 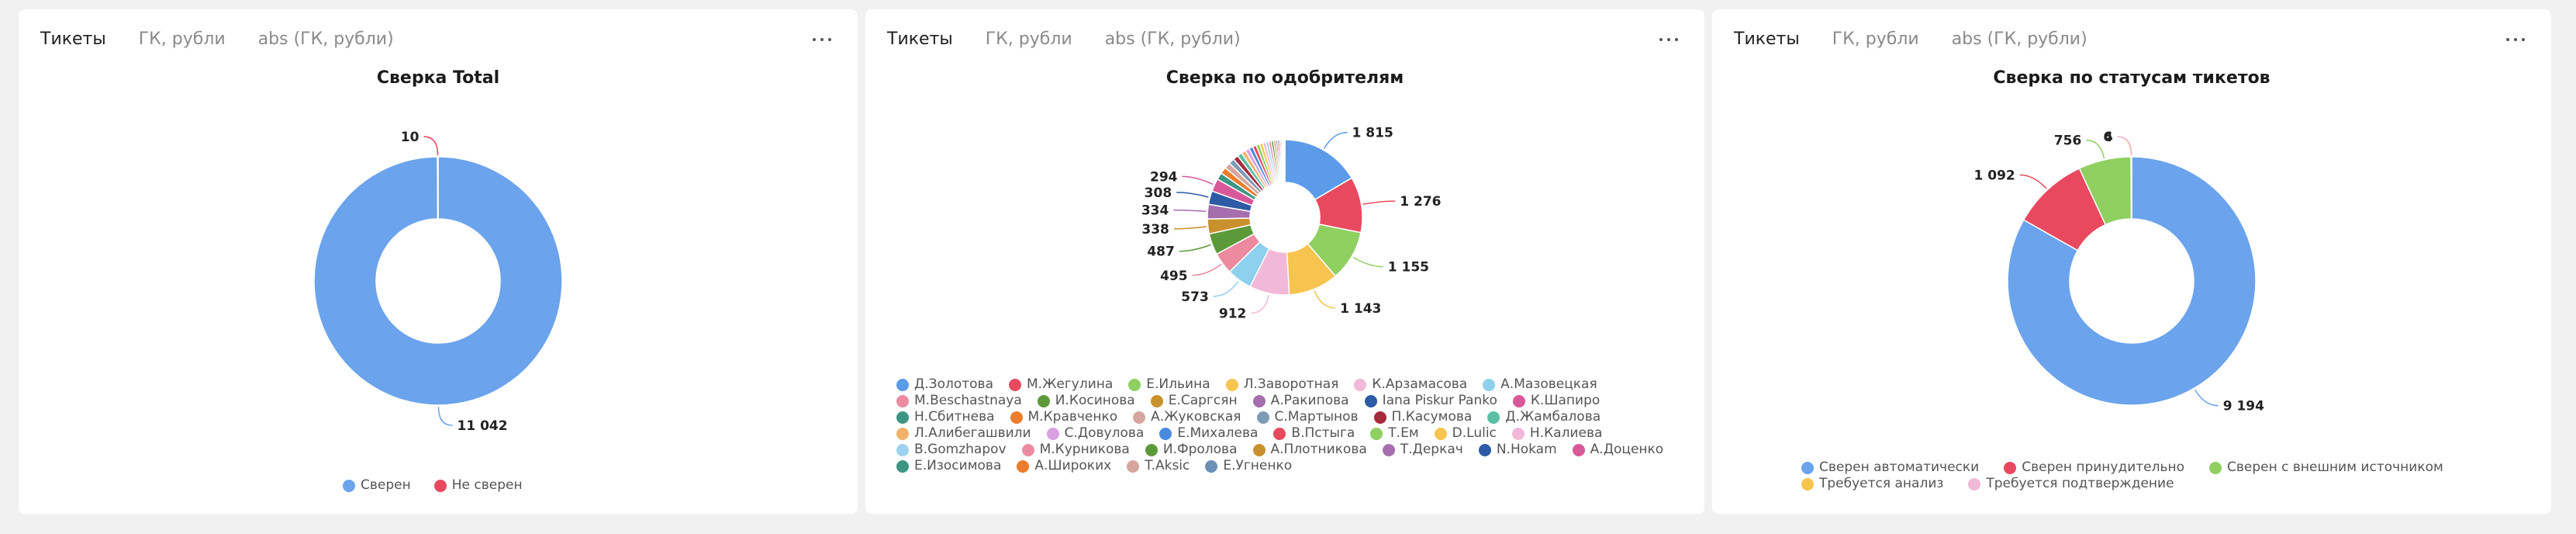 I want to click on legend-item: Не сверен, so click(x=478, y=486).